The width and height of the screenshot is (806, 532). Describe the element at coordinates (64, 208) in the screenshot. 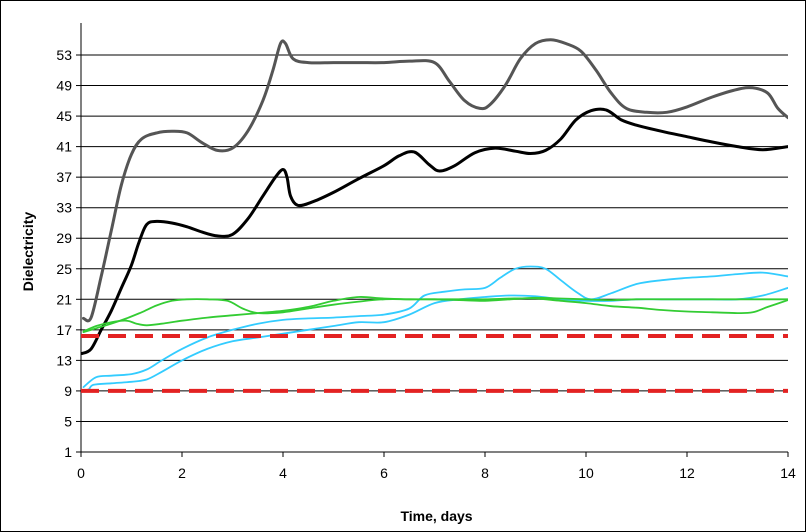

I see `y-tick-label: 33` at that location.